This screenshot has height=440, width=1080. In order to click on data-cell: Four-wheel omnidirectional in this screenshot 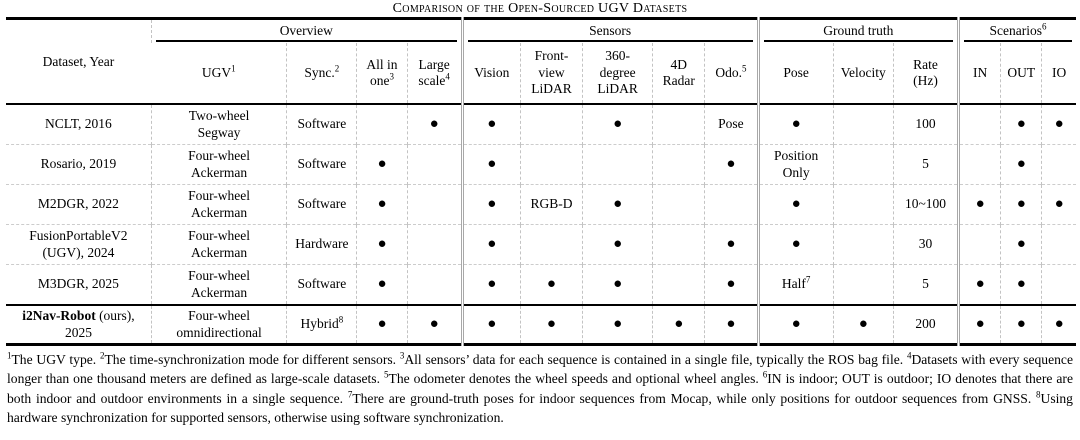, I will do `click(218, 324)`.